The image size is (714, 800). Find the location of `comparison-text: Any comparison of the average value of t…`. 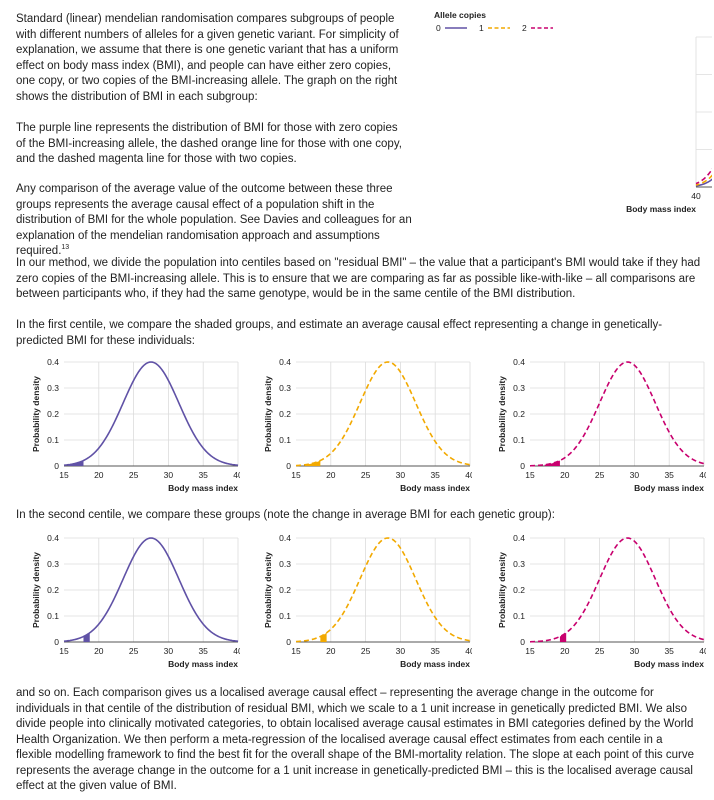

comparison-text: Any comparison of the average value of t… is located at coordinates (214, 220).